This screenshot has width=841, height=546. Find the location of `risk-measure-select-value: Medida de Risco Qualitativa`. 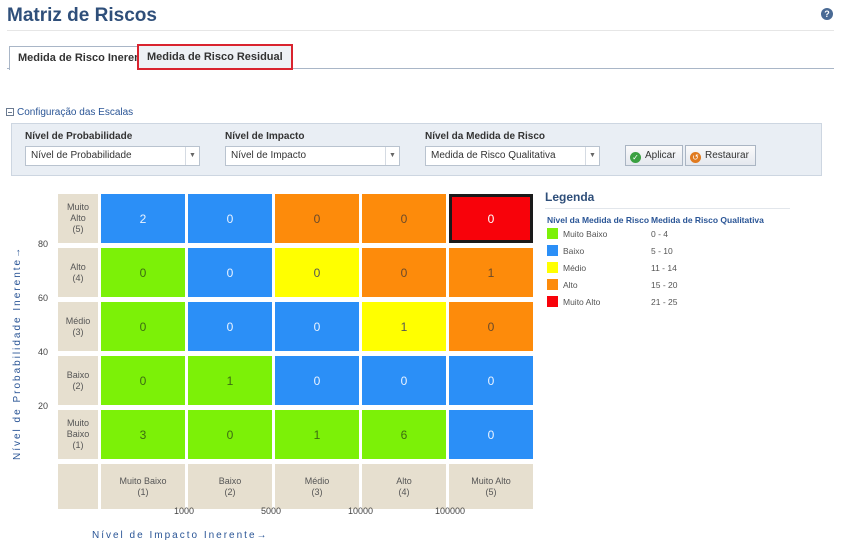

risk-measure-select-value: Medida de Risco Qualitativa is located at coordinates (493, 155).